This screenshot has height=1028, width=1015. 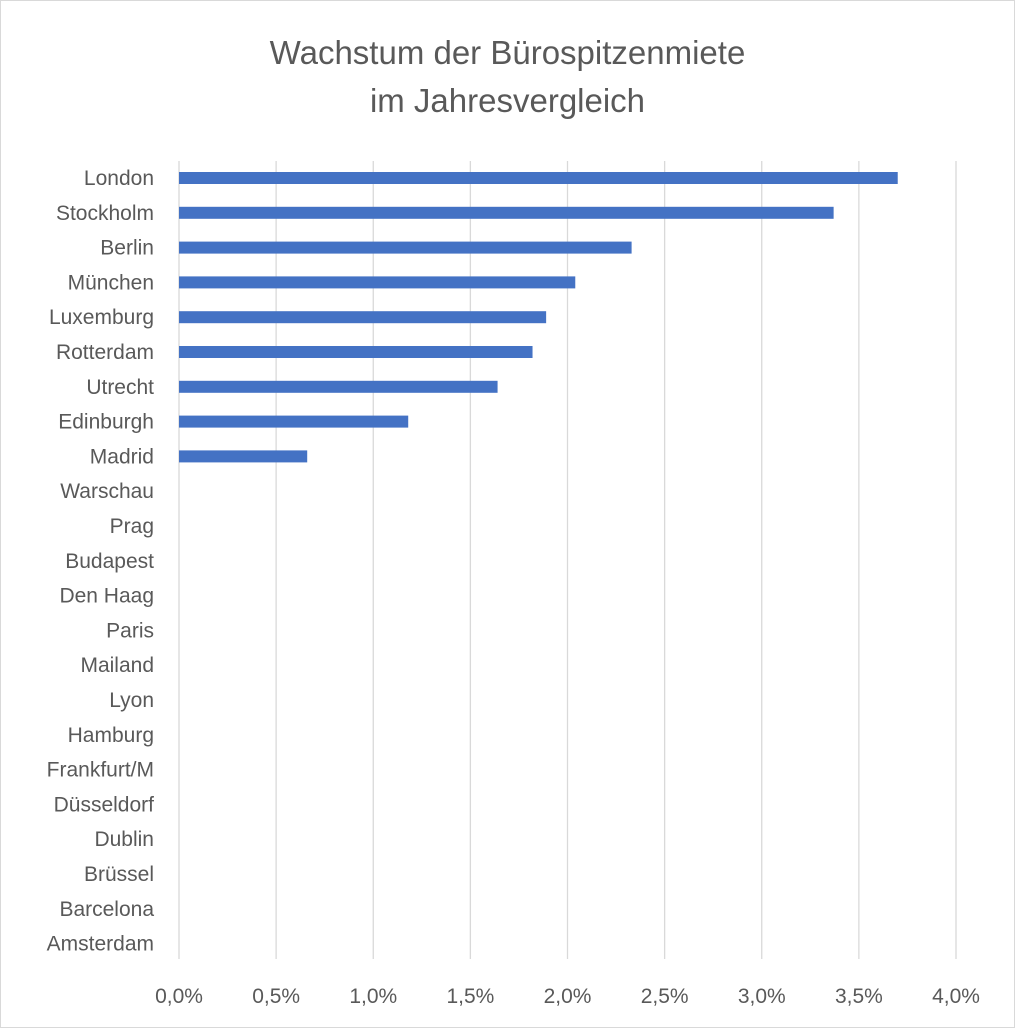 What do you see at coordinates (373, 996) in the screenshot?
I see `x-tick-label: 1,0%` at bounding box center [373, 996].